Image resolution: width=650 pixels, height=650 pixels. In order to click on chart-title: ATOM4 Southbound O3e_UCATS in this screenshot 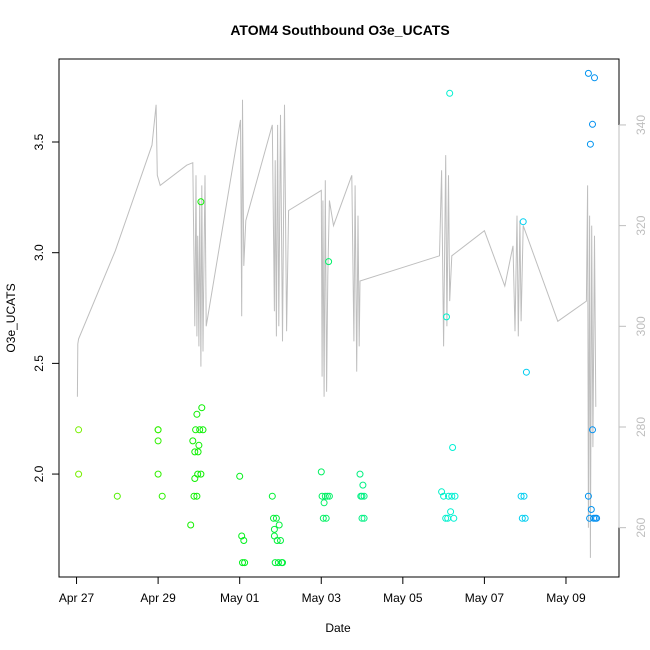, I will do `click(339, 30)`.